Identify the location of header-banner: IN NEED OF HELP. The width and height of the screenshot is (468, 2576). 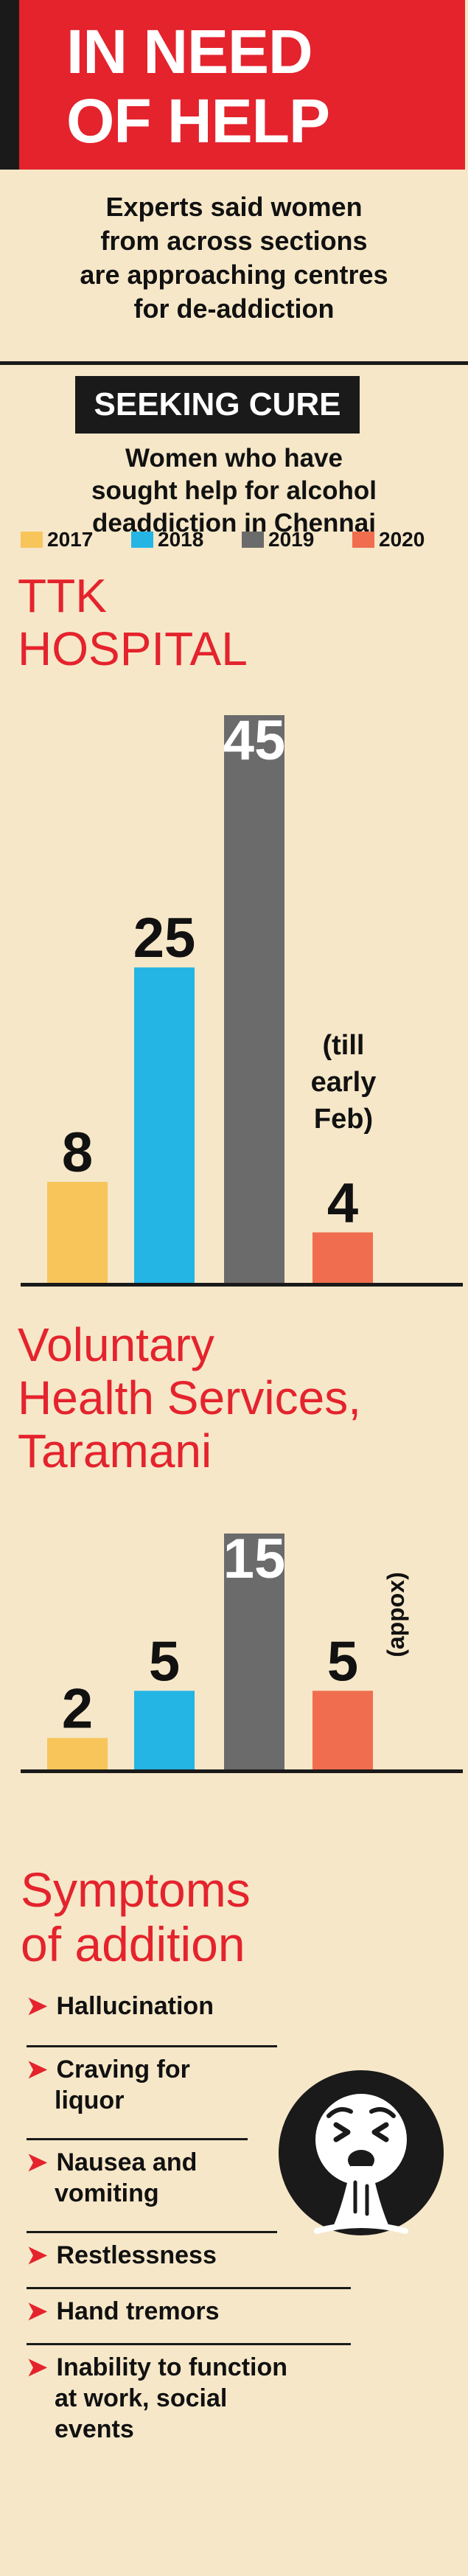
(242, 85).